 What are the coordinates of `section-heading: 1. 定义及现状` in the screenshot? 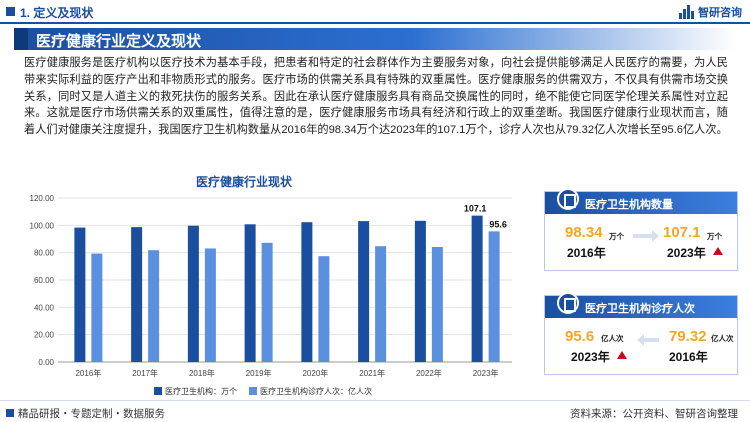 It's located at (57, 13).